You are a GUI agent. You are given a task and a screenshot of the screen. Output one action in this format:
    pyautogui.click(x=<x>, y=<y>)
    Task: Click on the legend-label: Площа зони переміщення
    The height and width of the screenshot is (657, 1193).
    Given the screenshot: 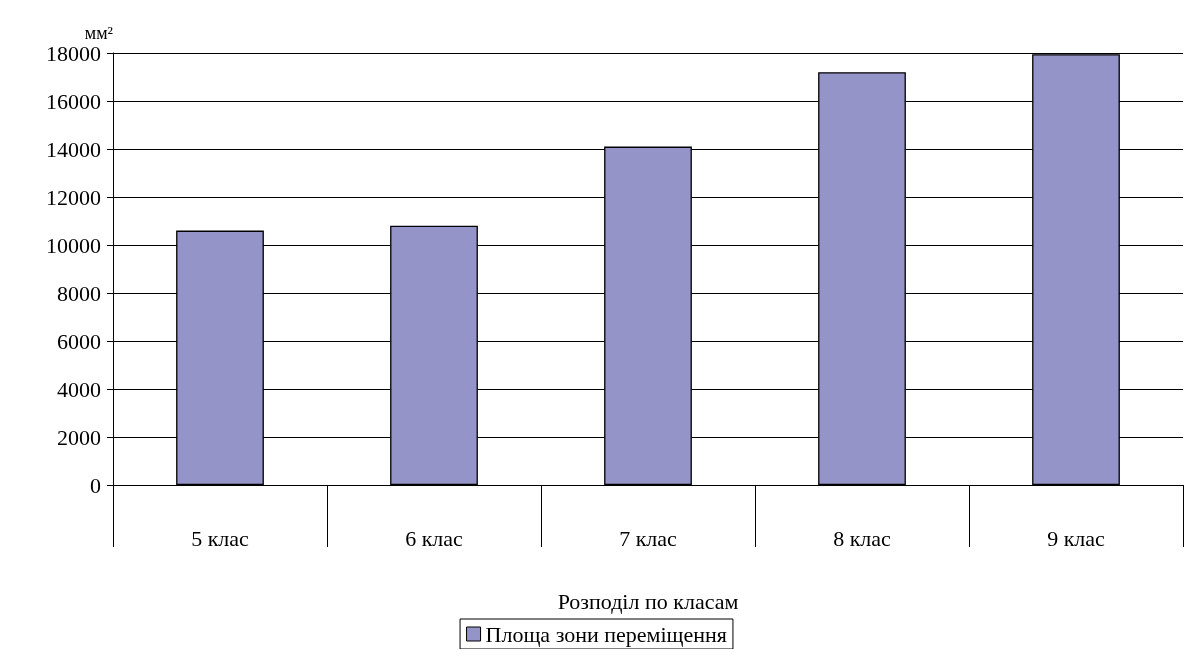 What is the action you would take?
    pyautogui.click(x=606, y=634)
    